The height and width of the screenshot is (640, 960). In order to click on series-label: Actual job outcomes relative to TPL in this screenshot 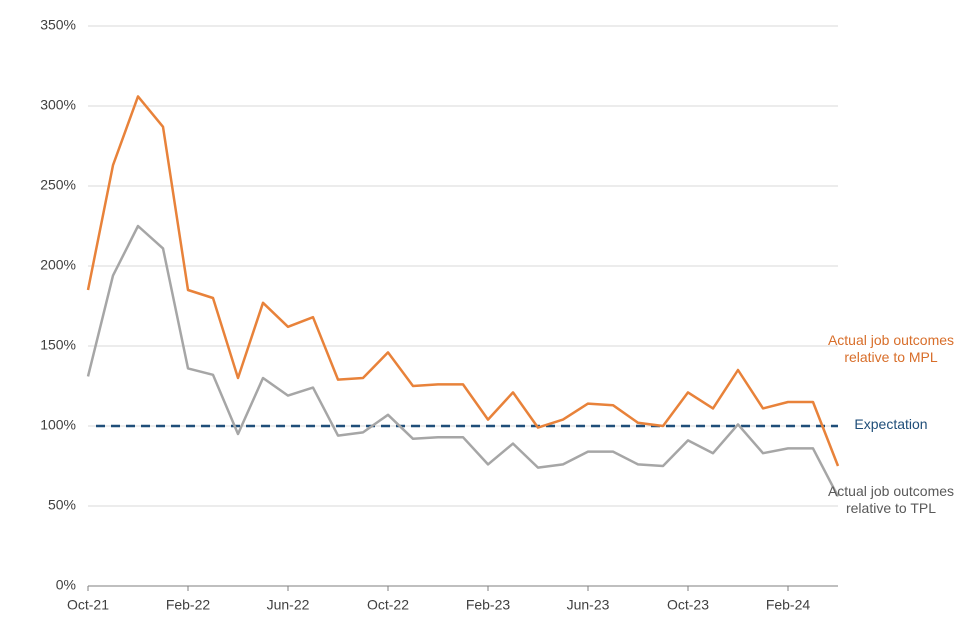, I will do `click(891, 499)`.